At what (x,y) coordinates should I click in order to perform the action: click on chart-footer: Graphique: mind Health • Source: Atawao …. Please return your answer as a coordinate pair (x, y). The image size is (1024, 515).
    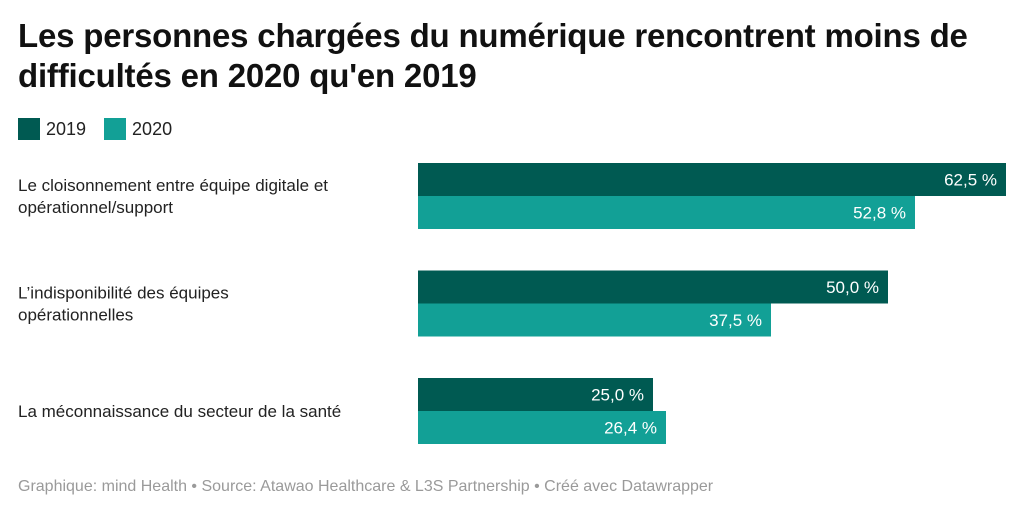
    Looking at the image, I should click on (366, 486).